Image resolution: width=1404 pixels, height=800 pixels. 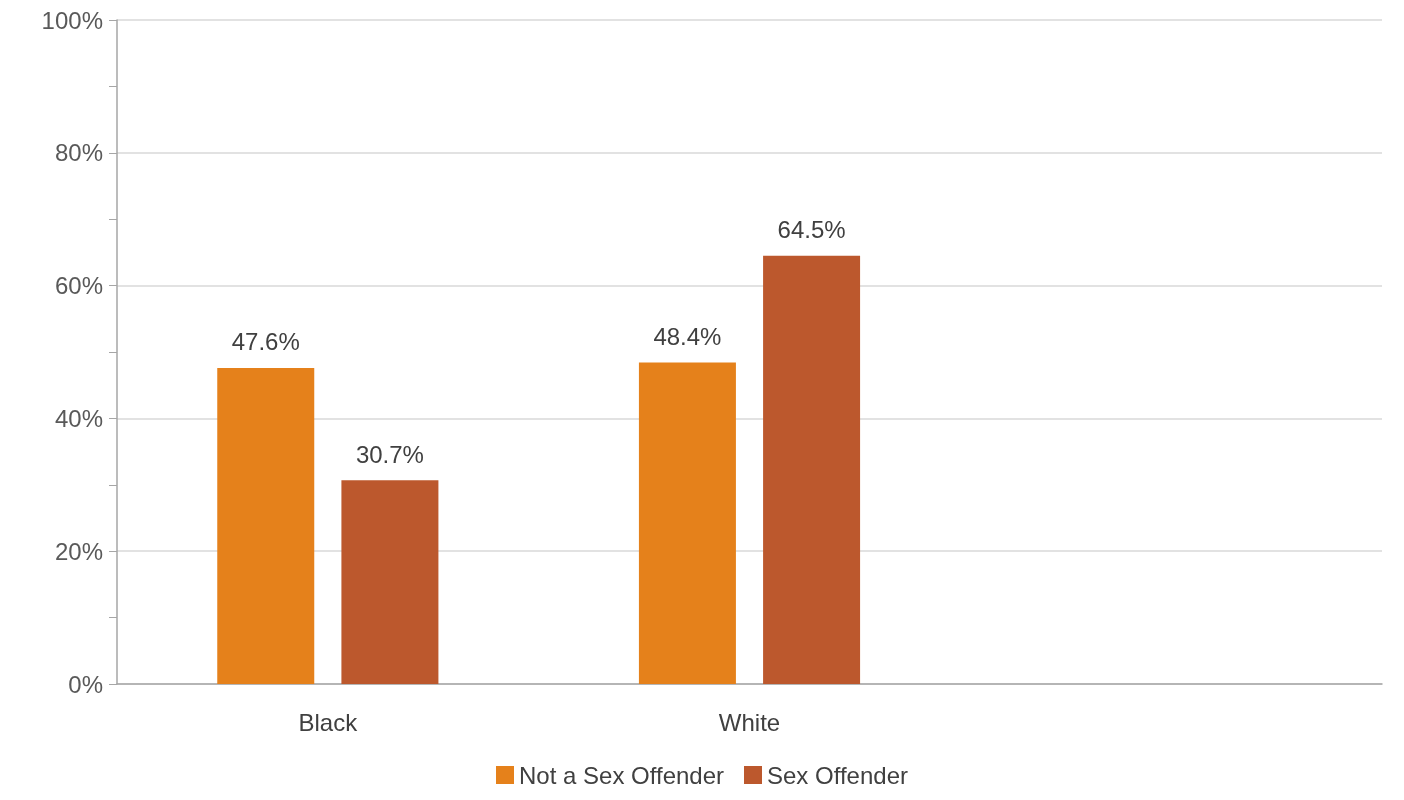 What do you see at coordinates (85, 684) in the screenshot?
I see `y-tick-label: 0%` at bounding box center [85, 684].